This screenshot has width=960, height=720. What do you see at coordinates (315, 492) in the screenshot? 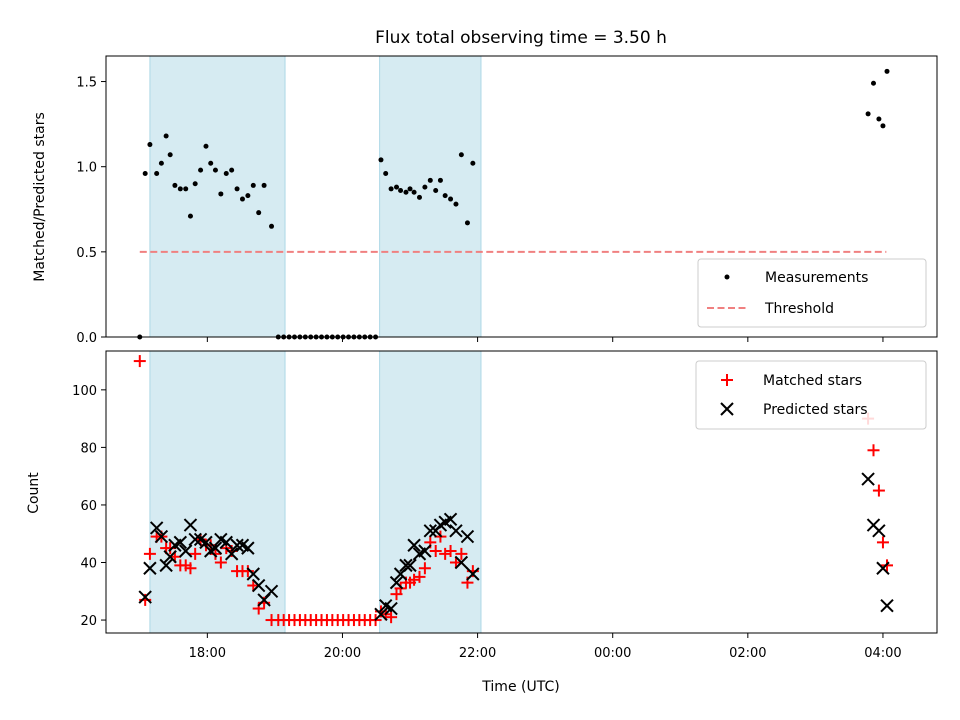
I see `bottom-shaded-intervals` at bounding box center [315, 492].